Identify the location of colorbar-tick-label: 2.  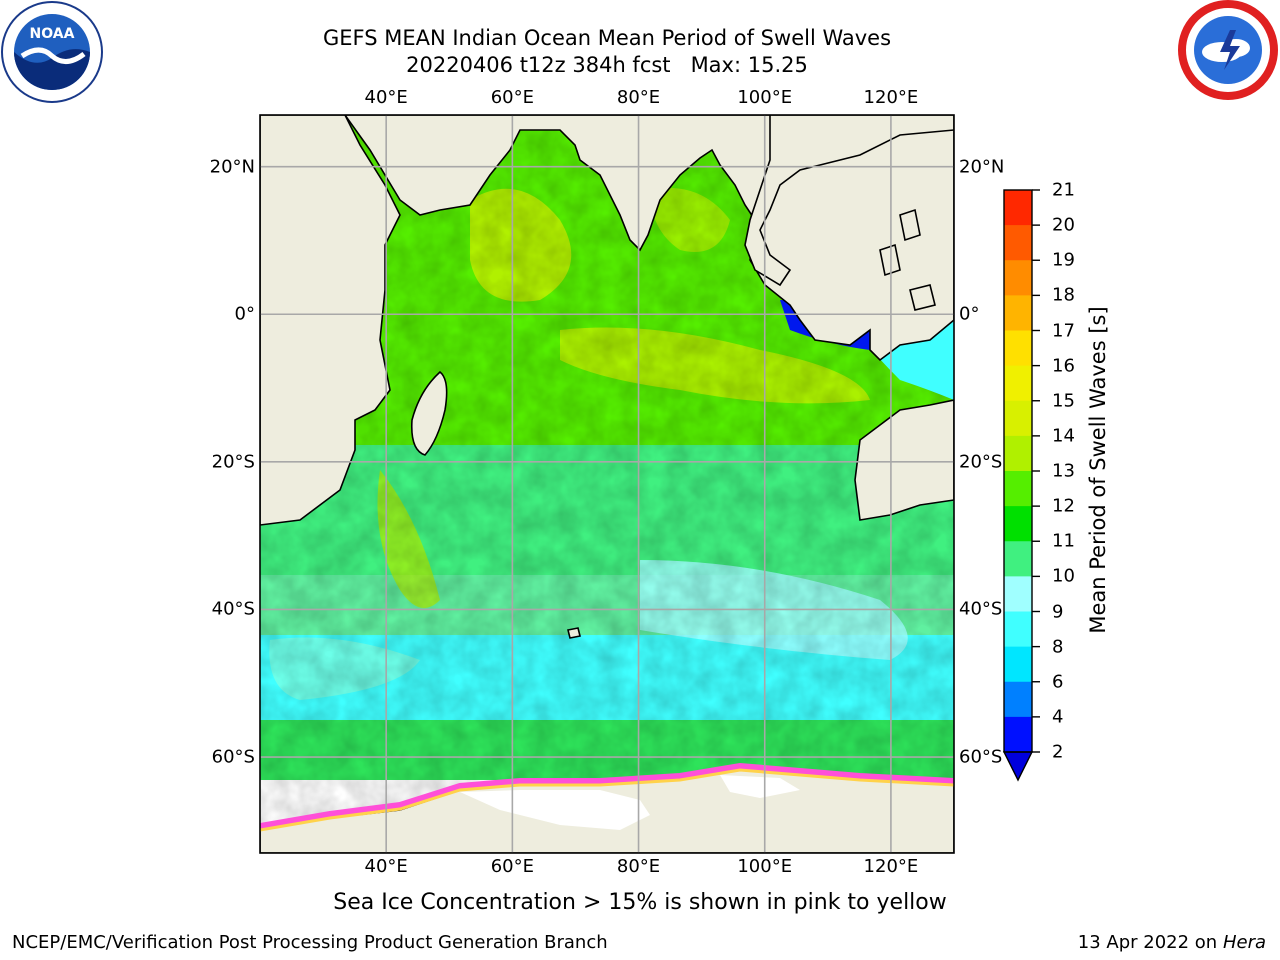
(1058, 752).